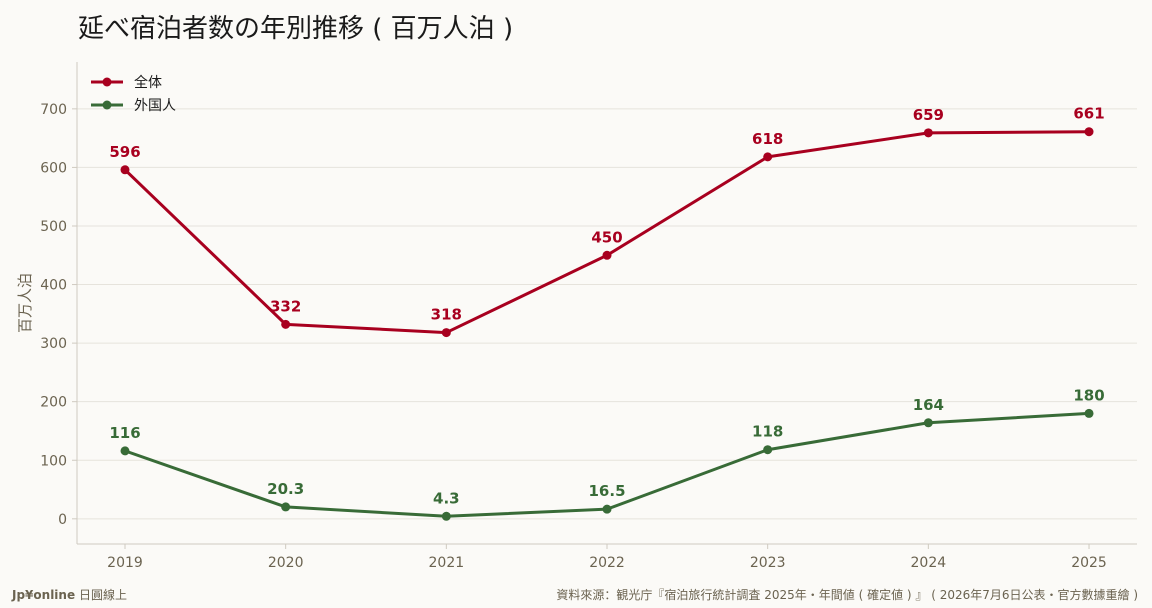 The height and width of the screenshot is (608, 1152). What do you see at coordinates (928, 423) in the screenshot?
I see `data-point-1-2024` at bounding box center [928, 423].